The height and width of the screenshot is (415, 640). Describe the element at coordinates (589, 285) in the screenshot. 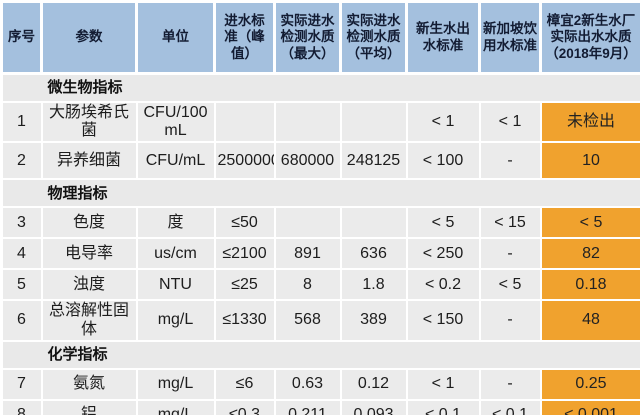

I see `cell-output: 0.18` at that location.